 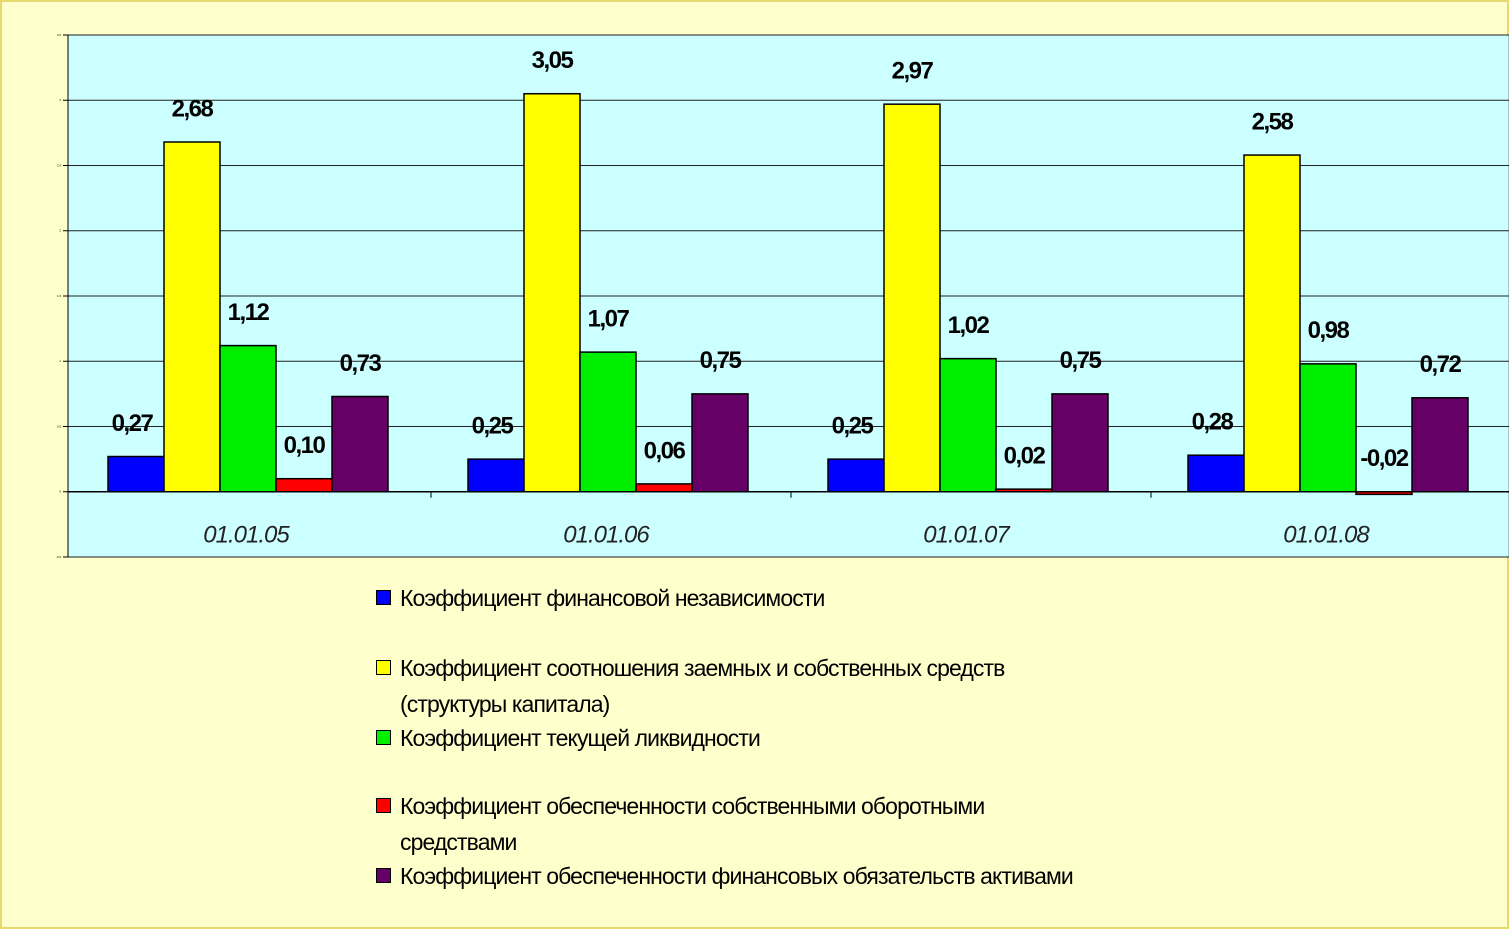 What do you see at coordinates (969, 325) in the screenshot?
I see `value-label: 1,02` at bounding box center [969, 325].